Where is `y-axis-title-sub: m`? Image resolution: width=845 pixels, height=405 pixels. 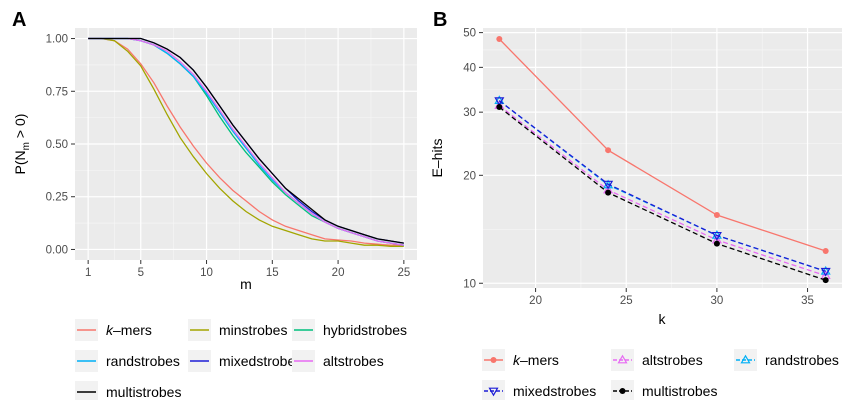
y-axis-title-sub: m is located at coordinates (26, 146).